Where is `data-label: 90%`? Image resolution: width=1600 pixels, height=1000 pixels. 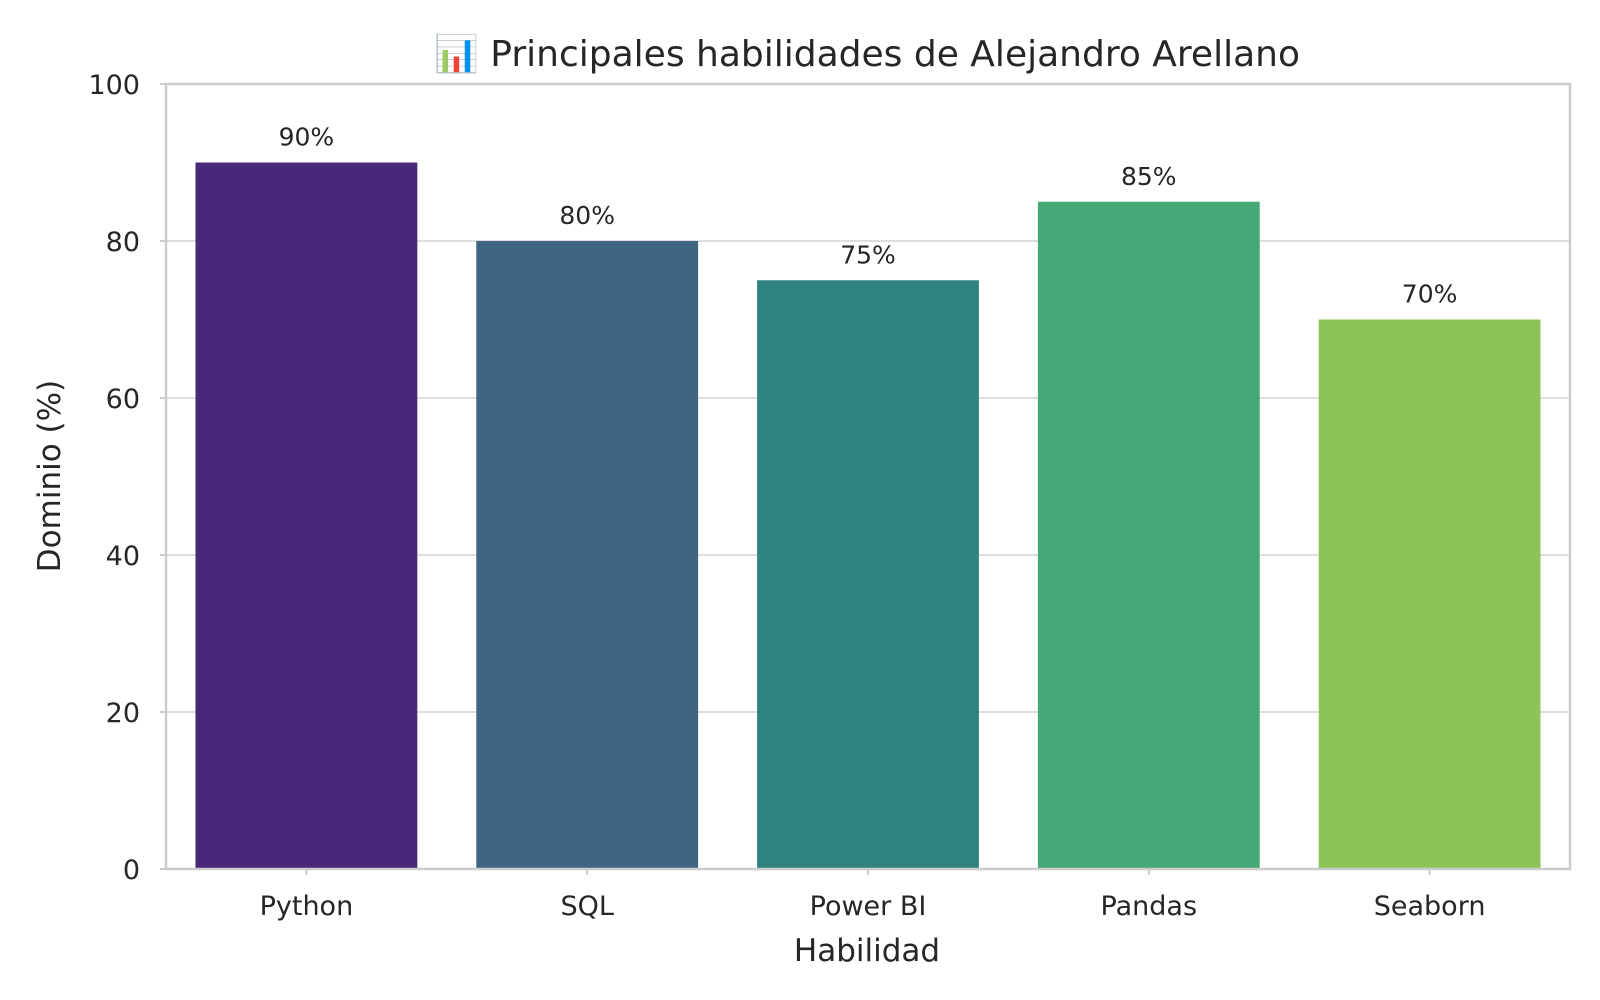
data-label: 90% is located at coordinates (307, 137).